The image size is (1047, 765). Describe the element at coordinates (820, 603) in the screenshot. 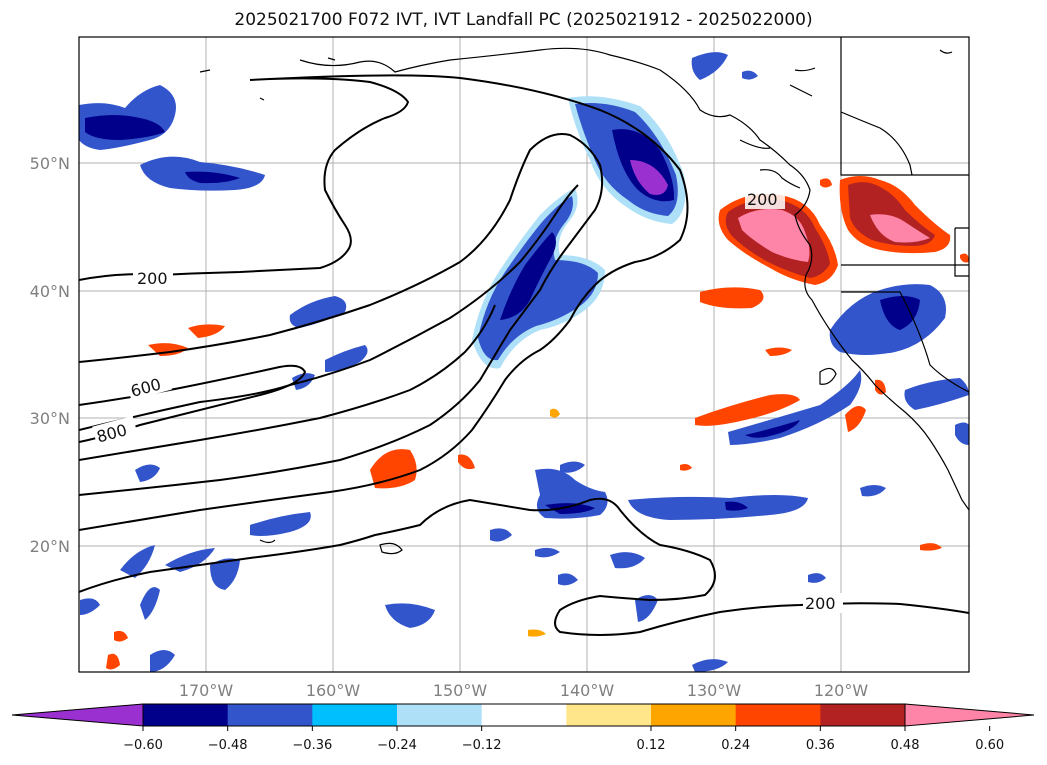

I see `contour-label-200-south: 200` at that location.